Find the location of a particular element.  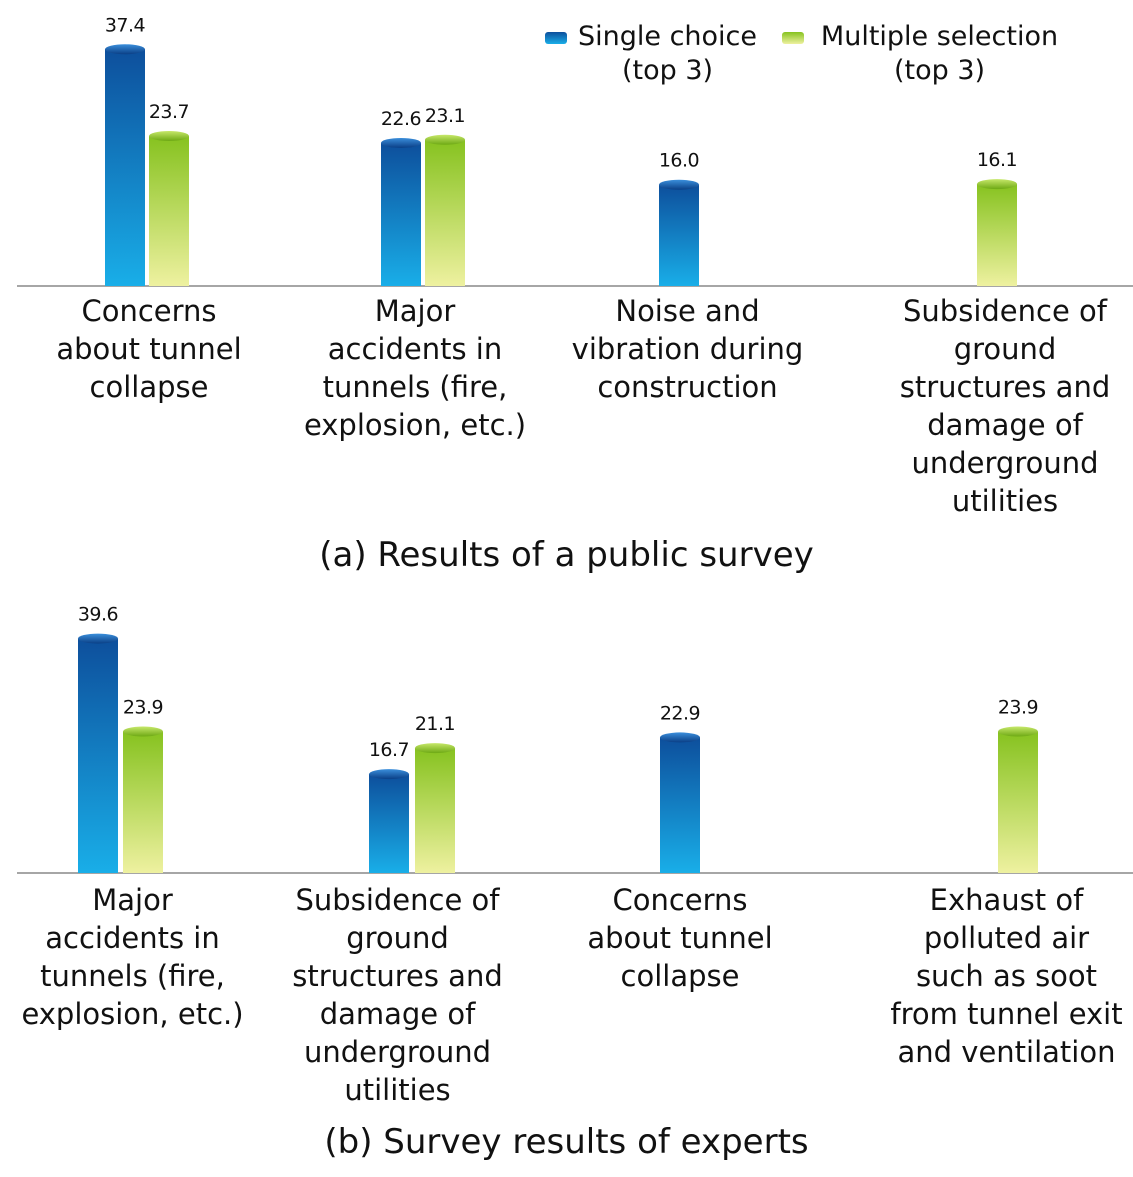

legend-swatch-single is located at coordinates (556, 38).